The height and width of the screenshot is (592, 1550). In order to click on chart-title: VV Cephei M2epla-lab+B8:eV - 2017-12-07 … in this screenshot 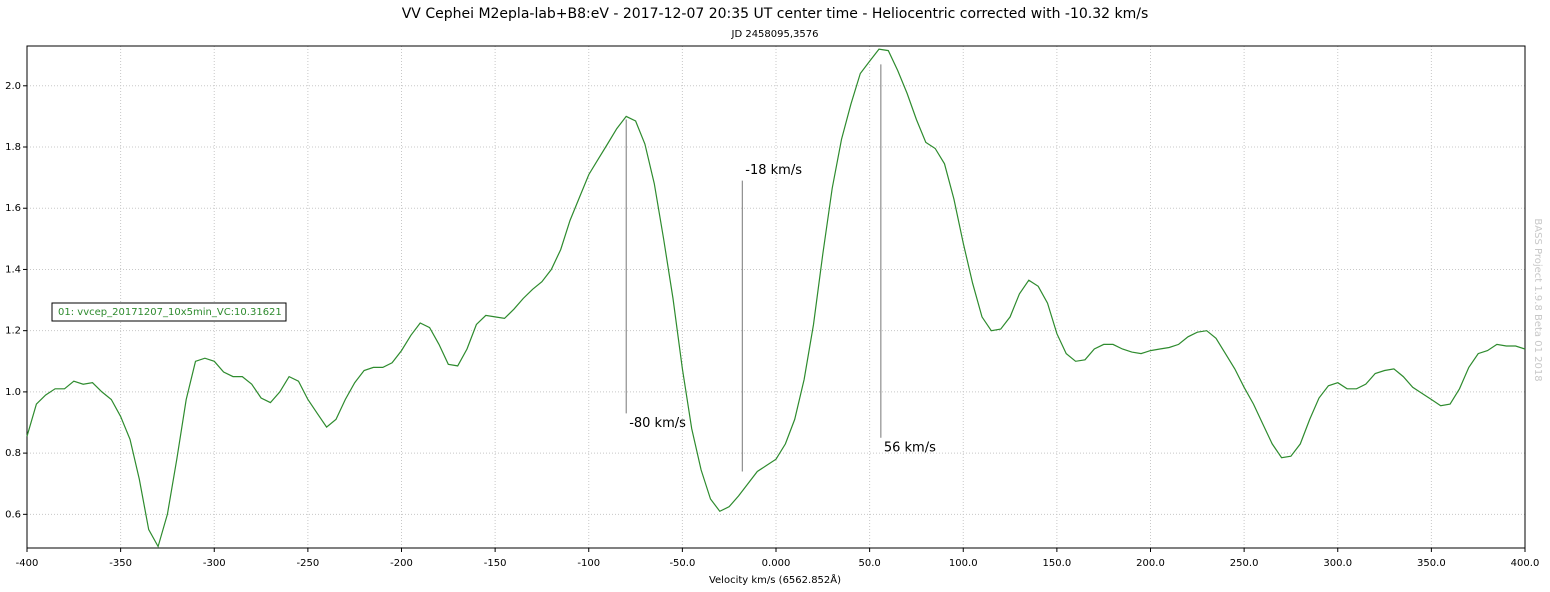, I will do `click(775, 14)`.